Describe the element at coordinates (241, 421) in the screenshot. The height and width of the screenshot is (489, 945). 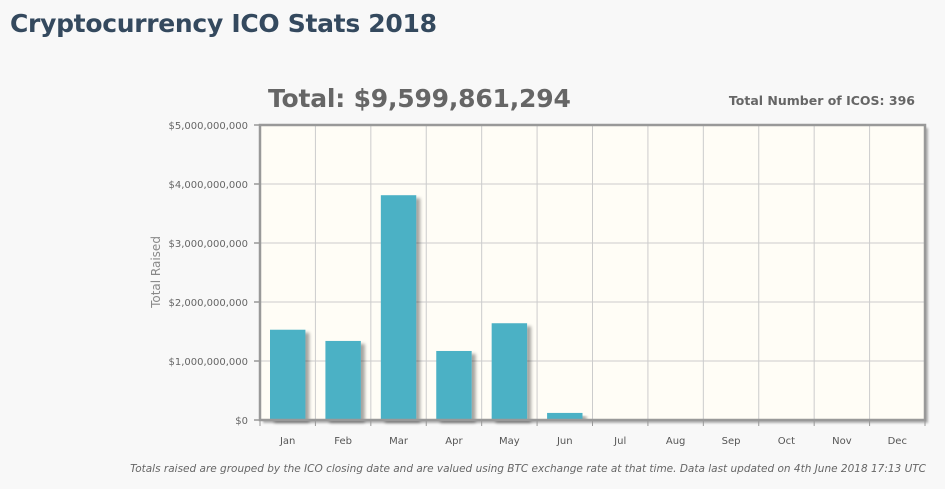
I see `y-tick-label: $0` at that location.